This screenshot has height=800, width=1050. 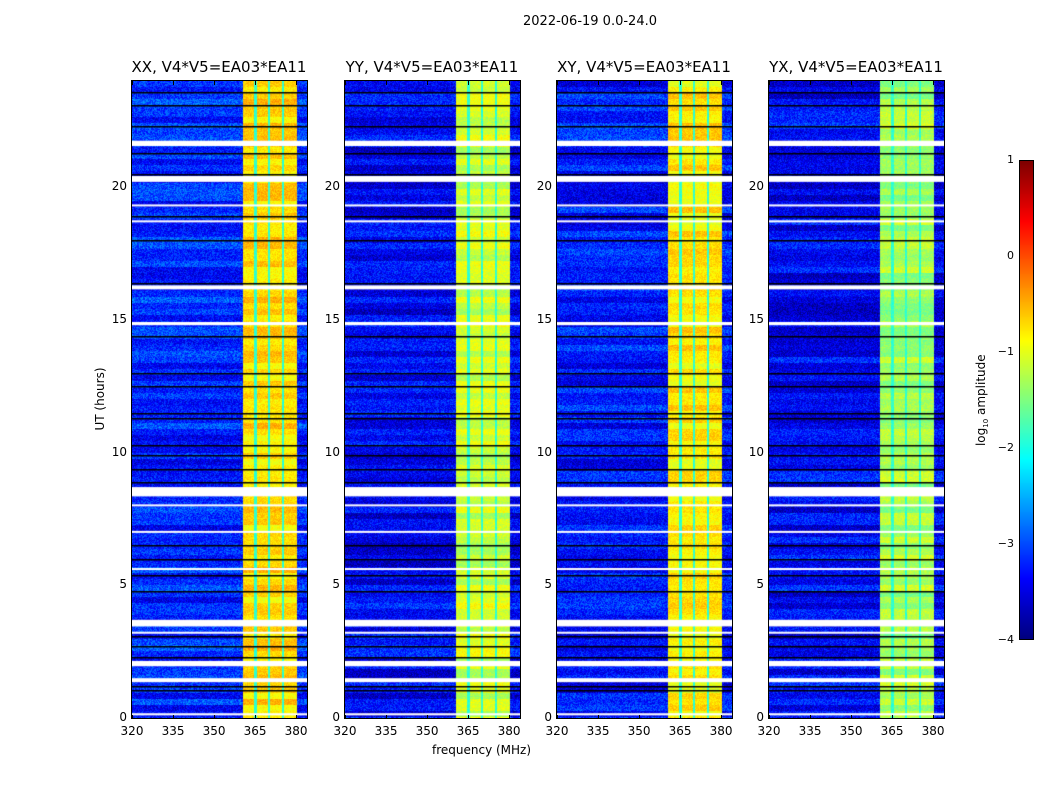 What do you see at coordinates (1005, 447) in the screenshot?
I see `colorbar-tick-label: −2` at bounding box center [1005, 447].